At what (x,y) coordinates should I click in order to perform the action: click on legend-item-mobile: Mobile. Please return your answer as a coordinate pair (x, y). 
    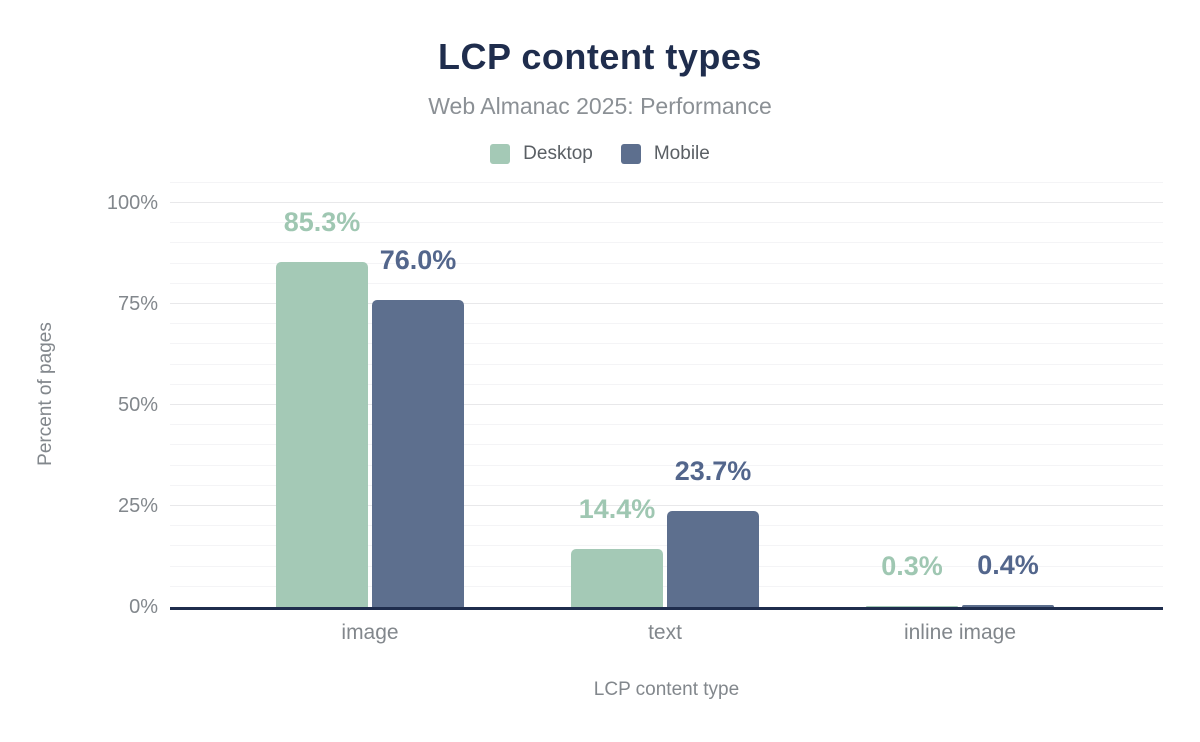
    Looking at the image, I should click on (665, 154).